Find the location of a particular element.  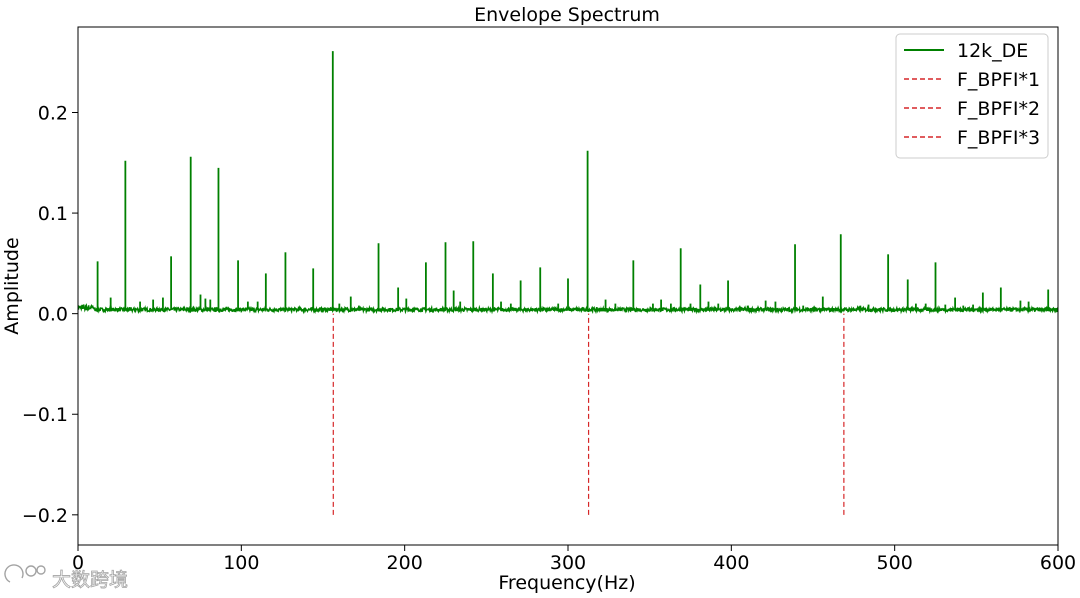

x-tick-label: 600 is located at coordinates (1058, 563).